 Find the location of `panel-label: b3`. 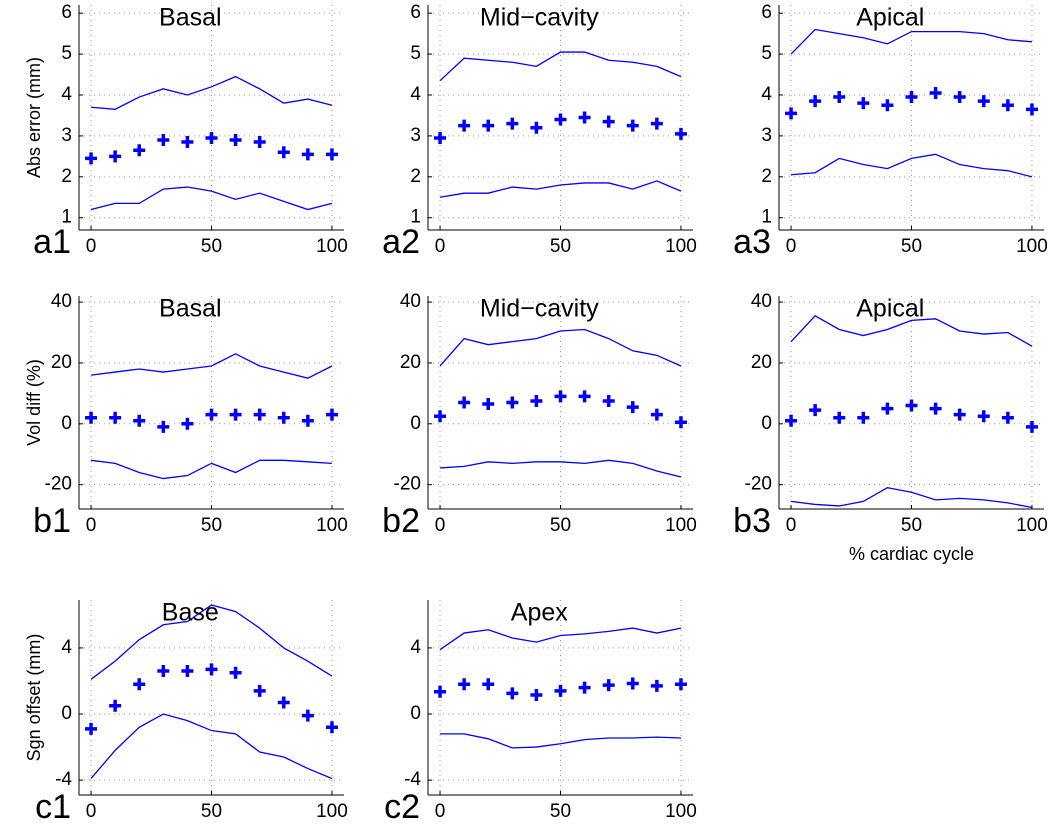

panel-label: b3 is located at coordinates (752, 521).